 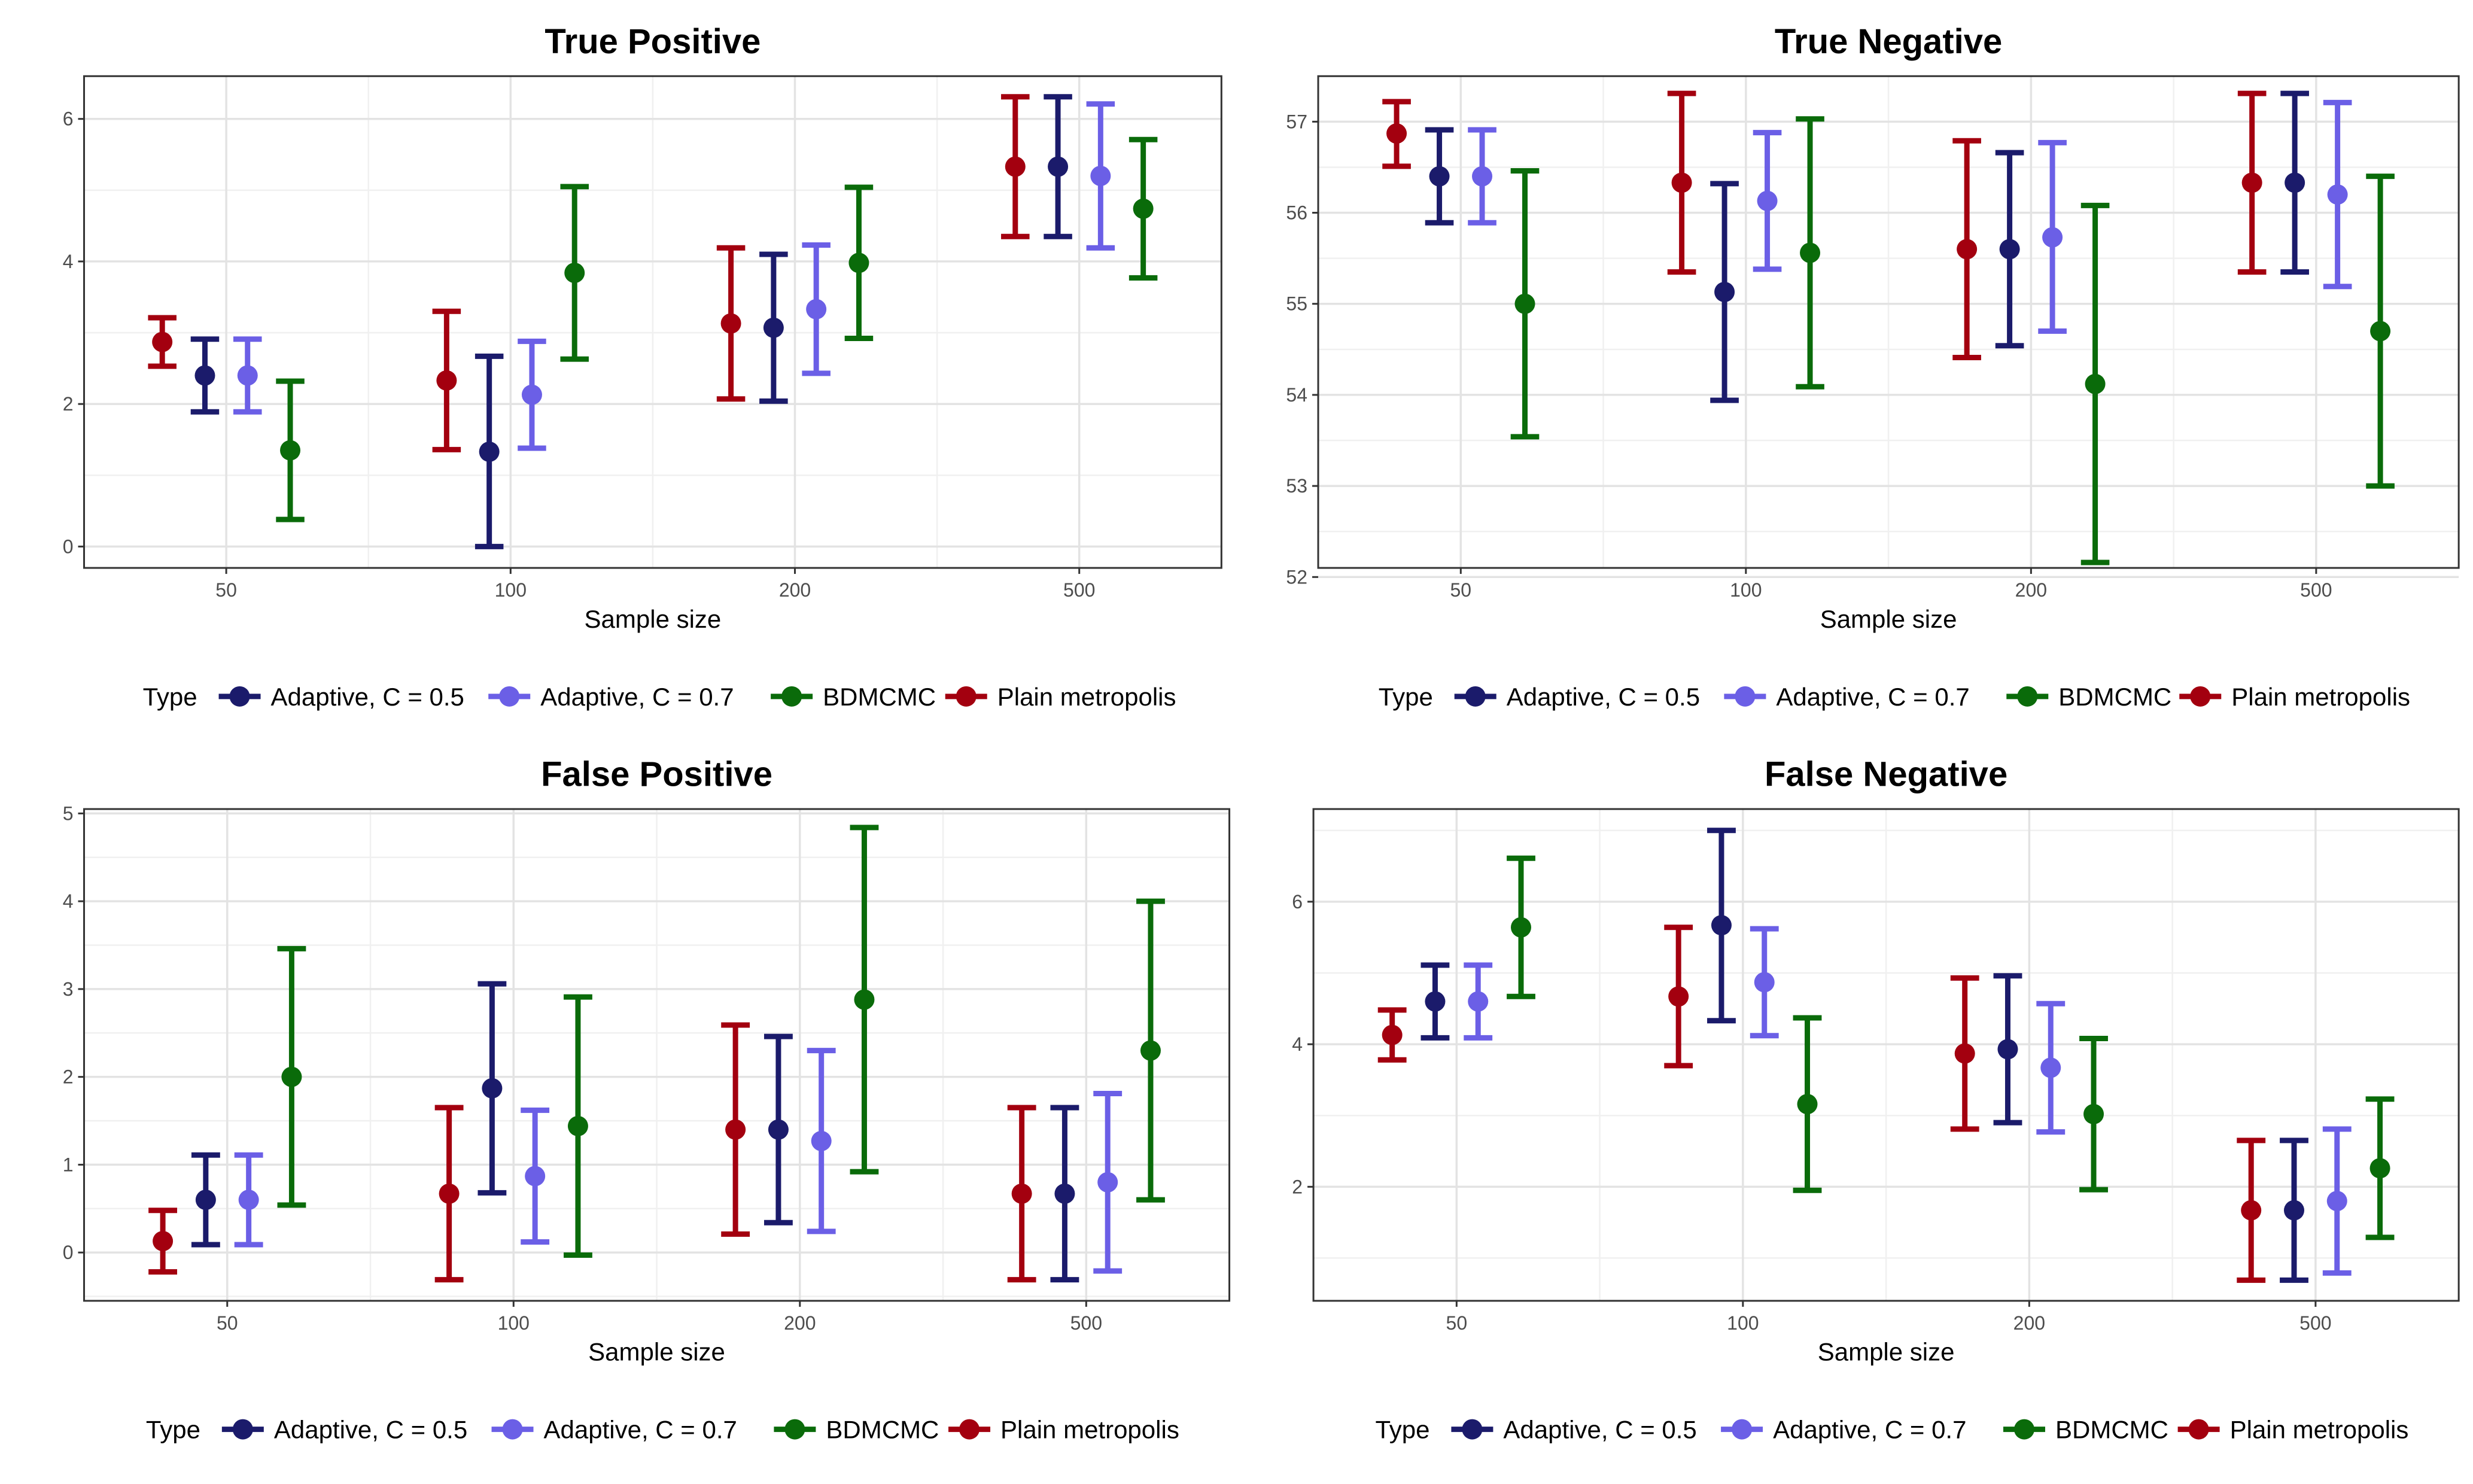 What do you see at coordinates (1297, 122) in the screenshot?
I see `y-tick-label: 57` at bounding box center [1297, 122].